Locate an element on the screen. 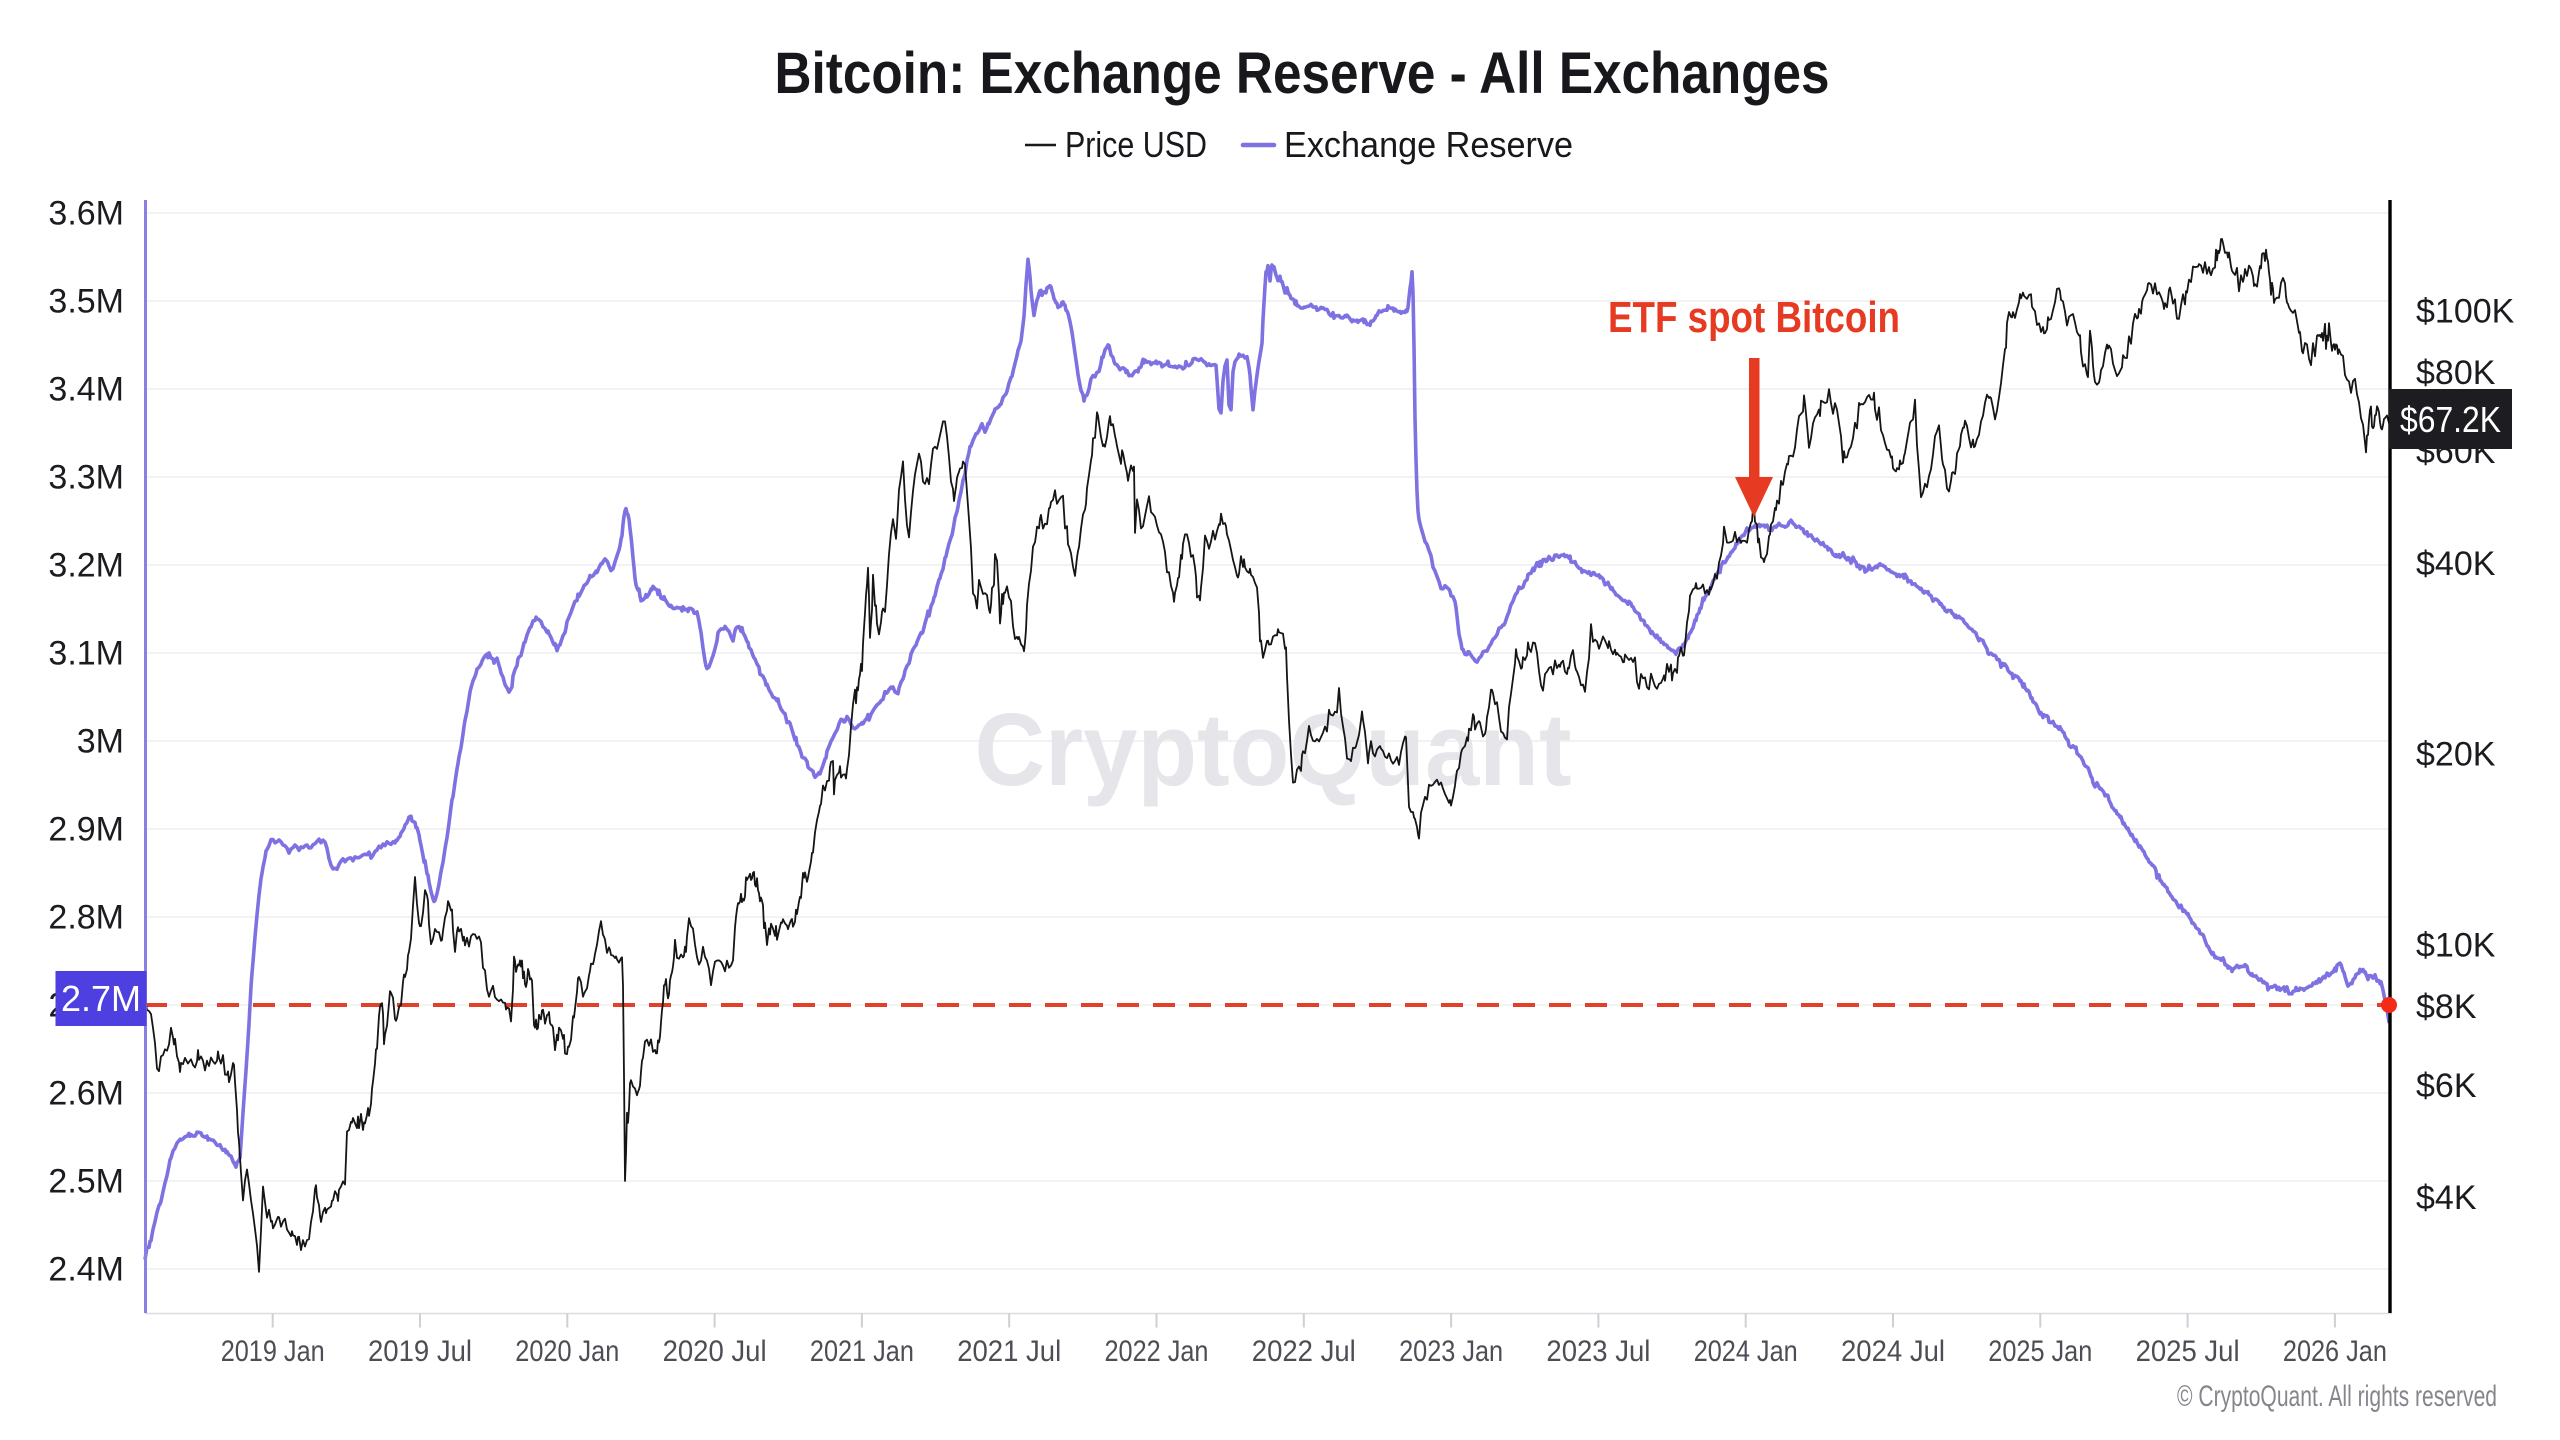  svg-text: $40K is located at coordinates (2456, 564).